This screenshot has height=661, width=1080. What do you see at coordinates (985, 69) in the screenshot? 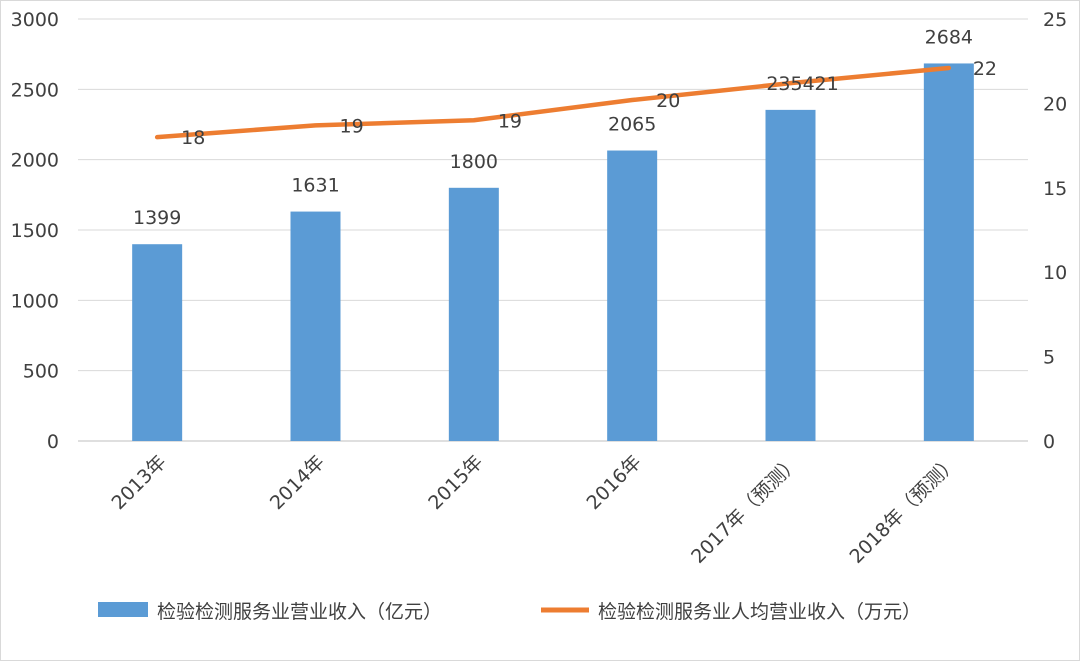
I see `line-value-label: 22` at bounding box center [985, 69].